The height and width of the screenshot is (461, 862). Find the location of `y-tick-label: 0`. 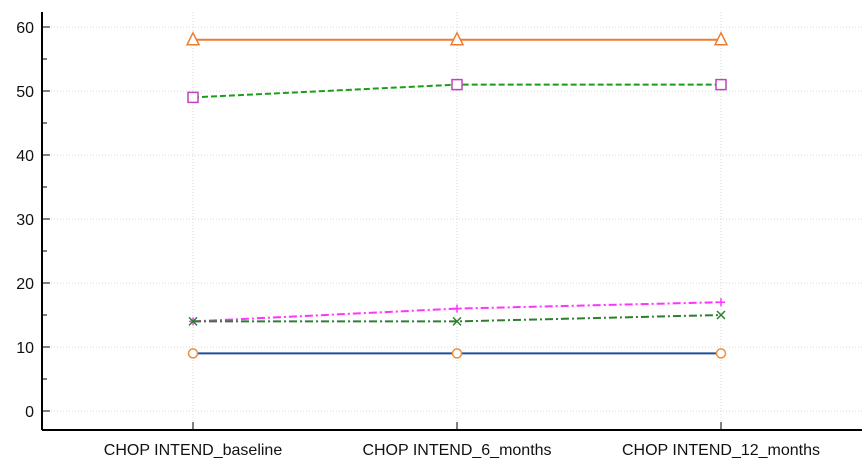

y-tick-label: 0 is located at coordinates (29, 412).